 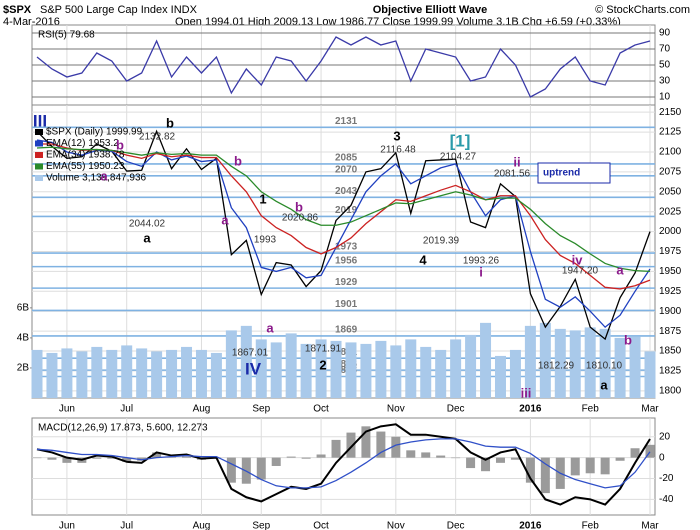 I want to click on y-tick-label: 1850, so click(x=670, y=351).